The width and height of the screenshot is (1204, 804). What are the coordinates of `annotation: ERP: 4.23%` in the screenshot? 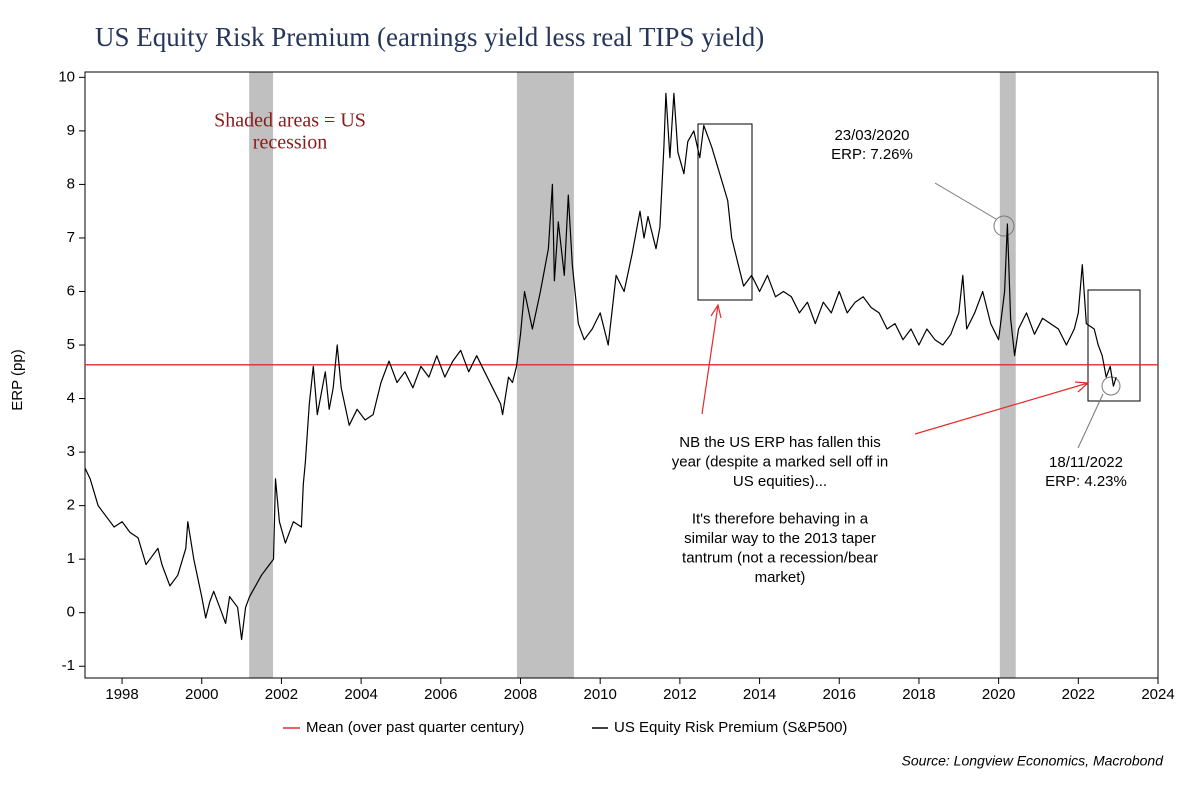 It's located at (1086, 481).